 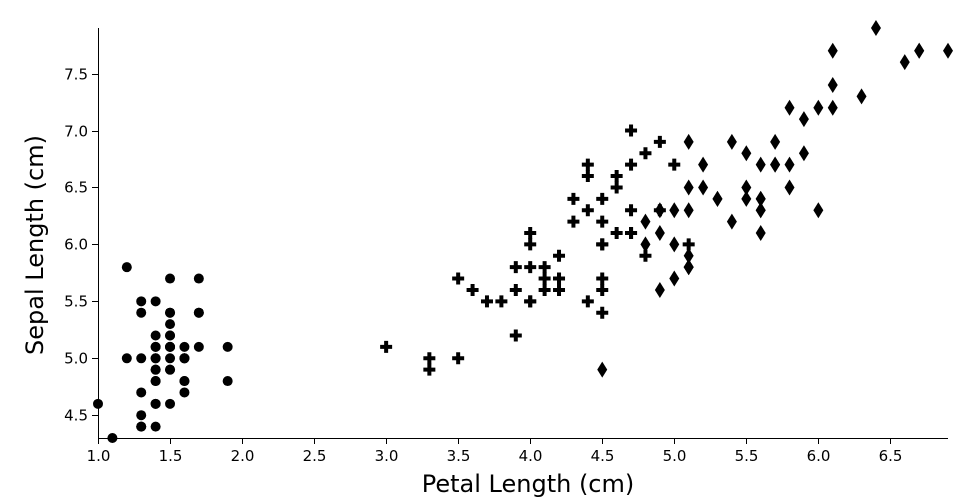 I want to click on x-tick-label: 1.5, so click(x=171, y=456).